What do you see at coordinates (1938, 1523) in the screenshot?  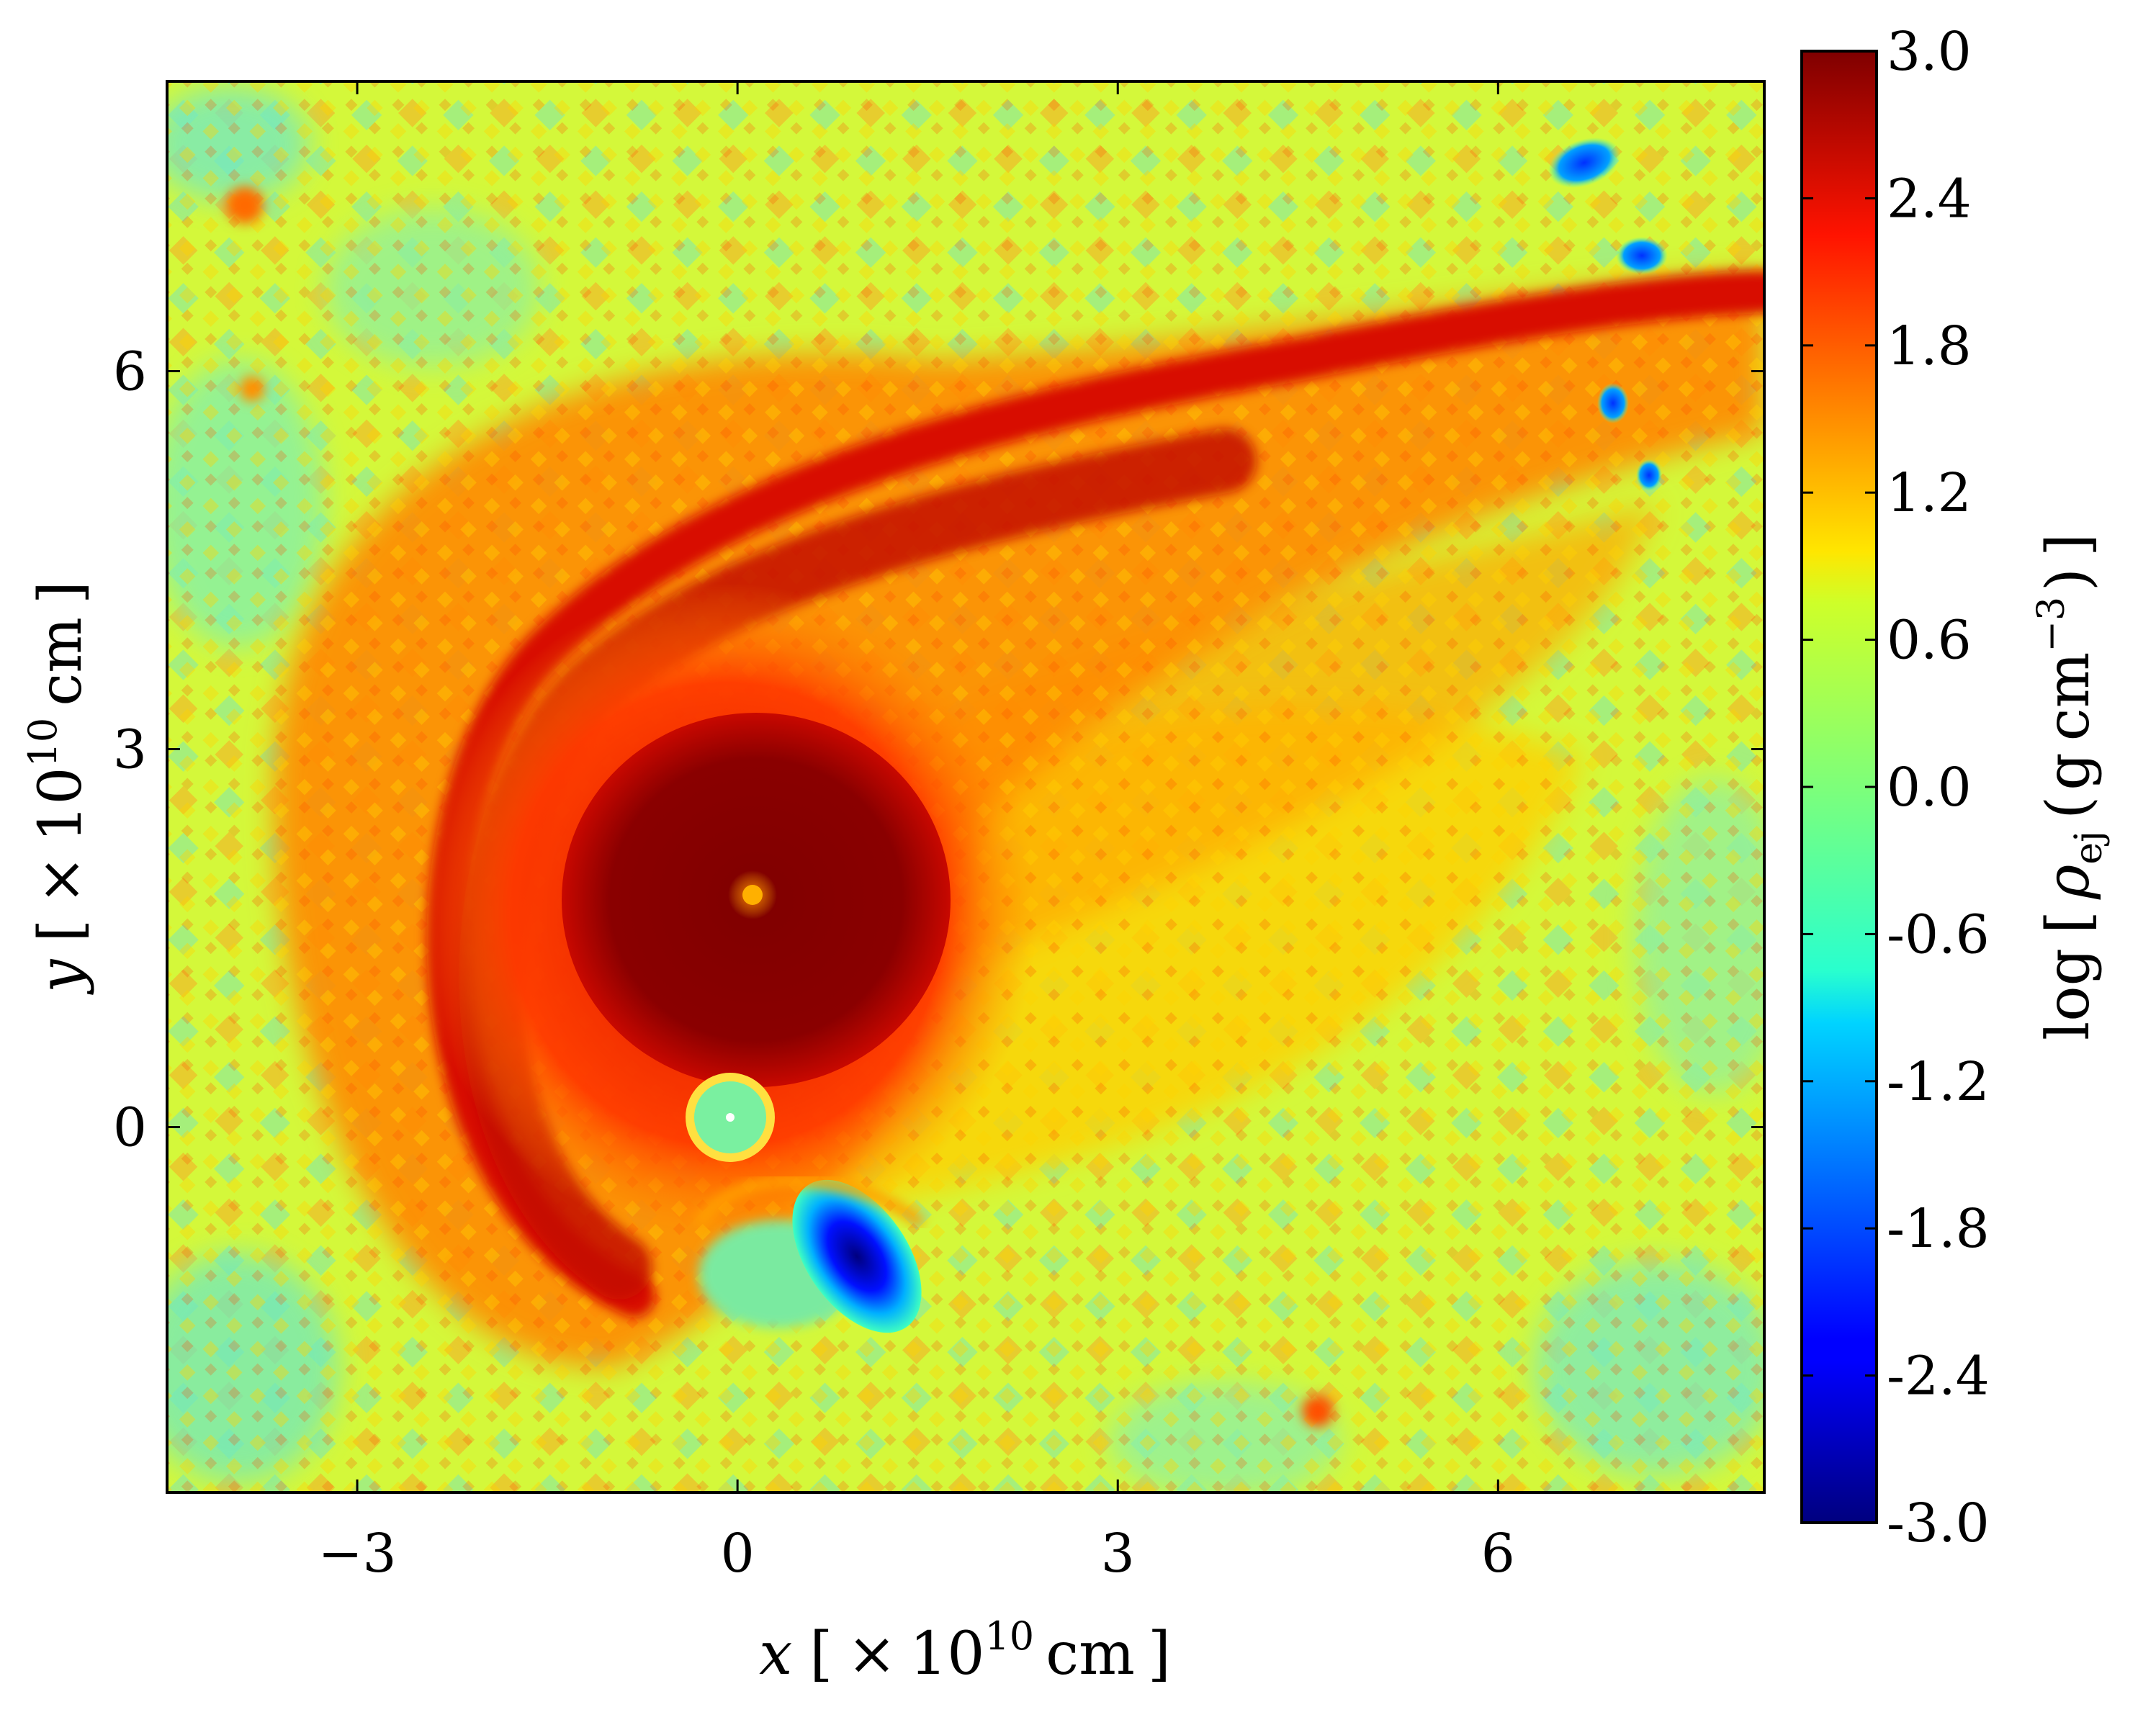 I see `colorbar-tick-label: -3.0` at bounding box center [1938, 1523].